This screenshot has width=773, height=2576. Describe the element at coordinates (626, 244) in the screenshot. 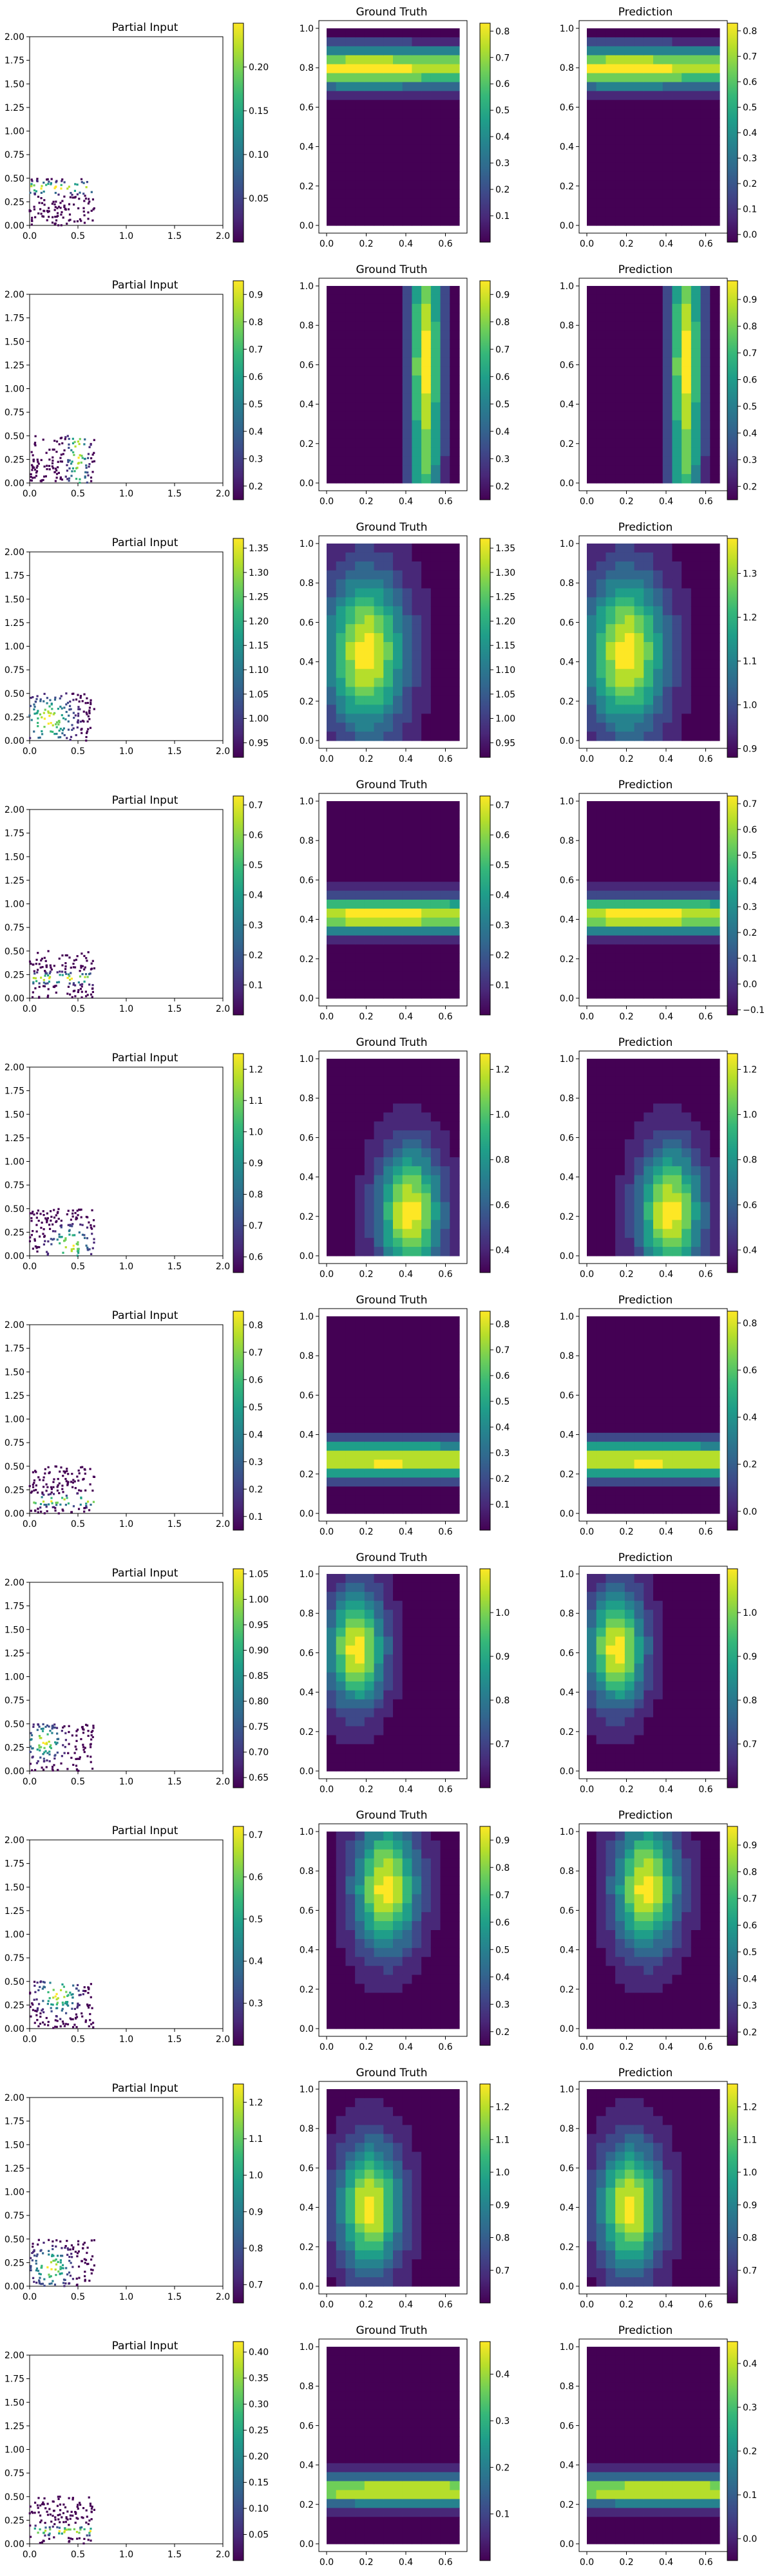

I see `row1-prediction-xtick-label: 0.2` at that location.